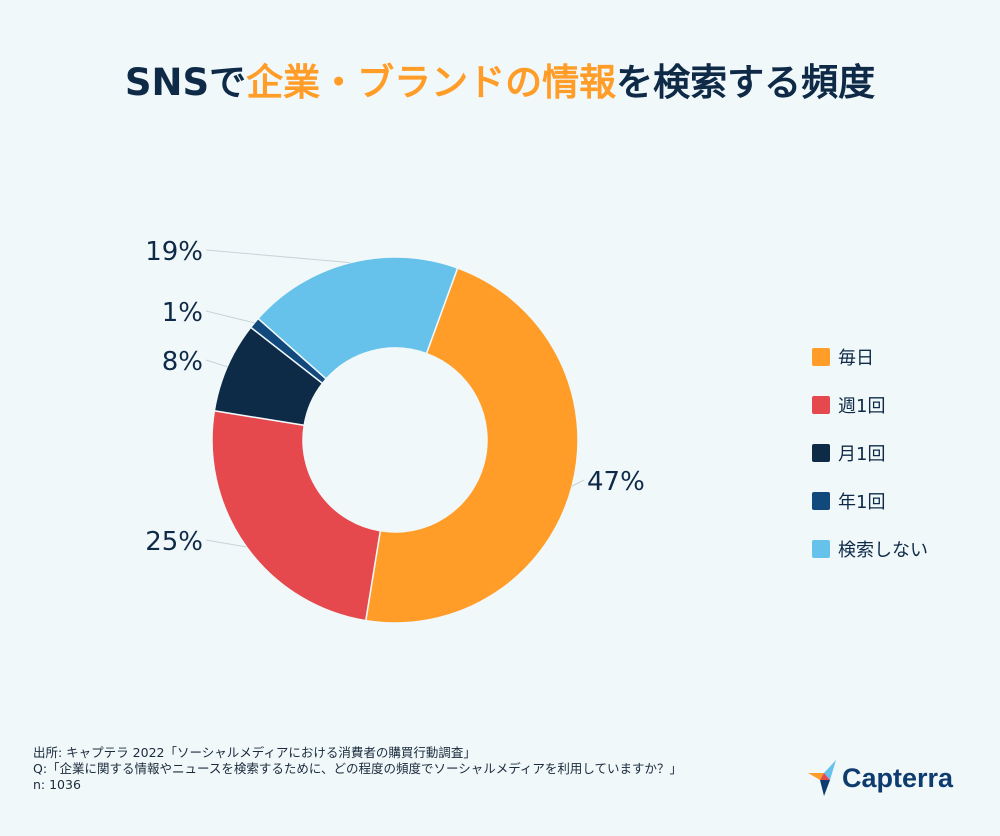  Describe the element at coordinates (822, 778) in the screenshot. I see `capterra-arrow-icon` at that location.